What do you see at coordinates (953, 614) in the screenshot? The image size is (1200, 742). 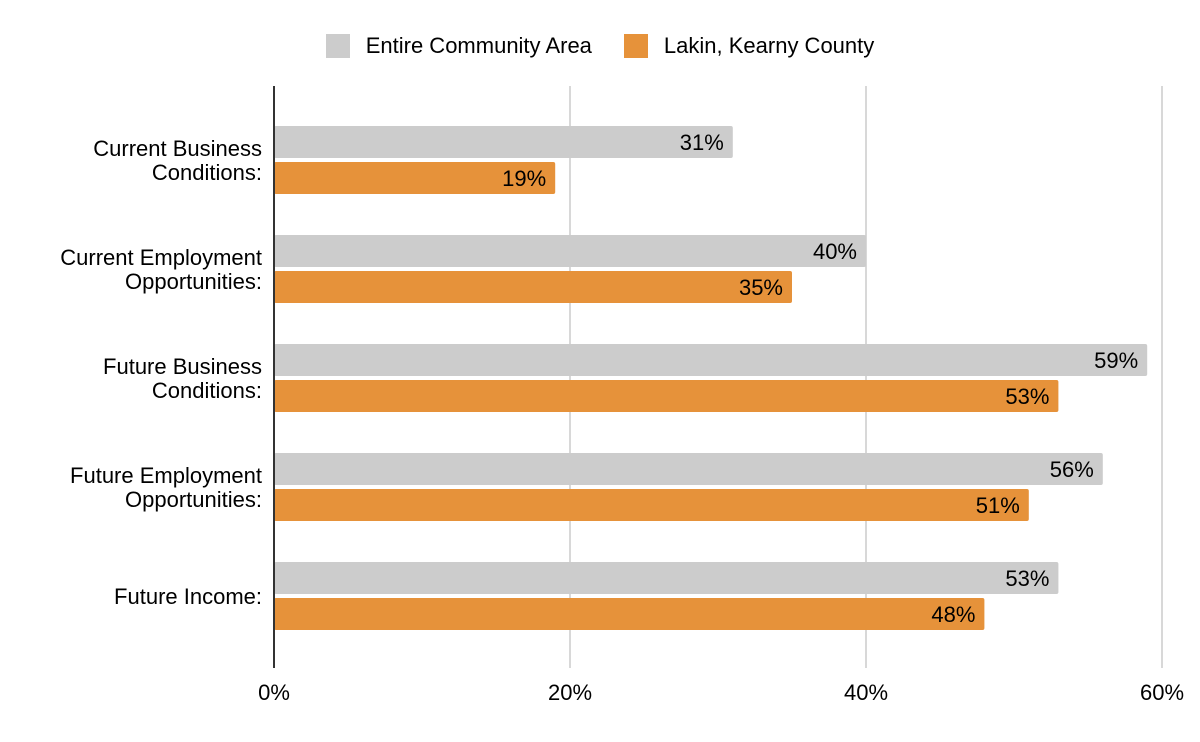 I see `data-label: 48%` at bounding box center [953, 614].